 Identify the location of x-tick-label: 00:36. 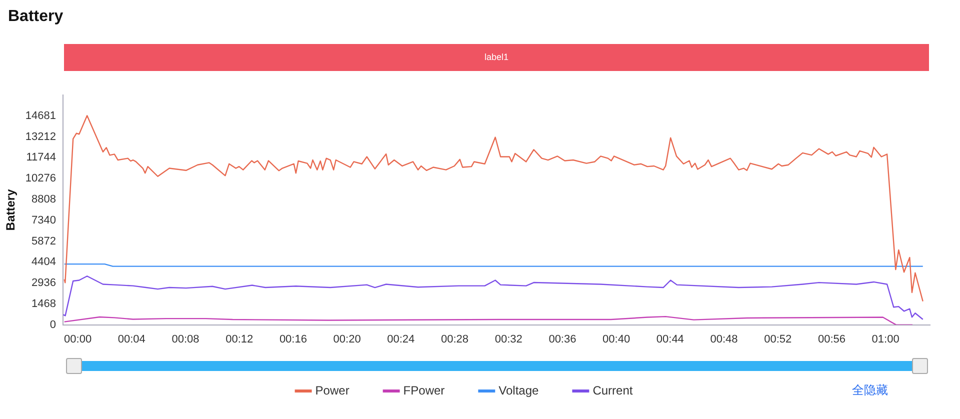
(562, 339).